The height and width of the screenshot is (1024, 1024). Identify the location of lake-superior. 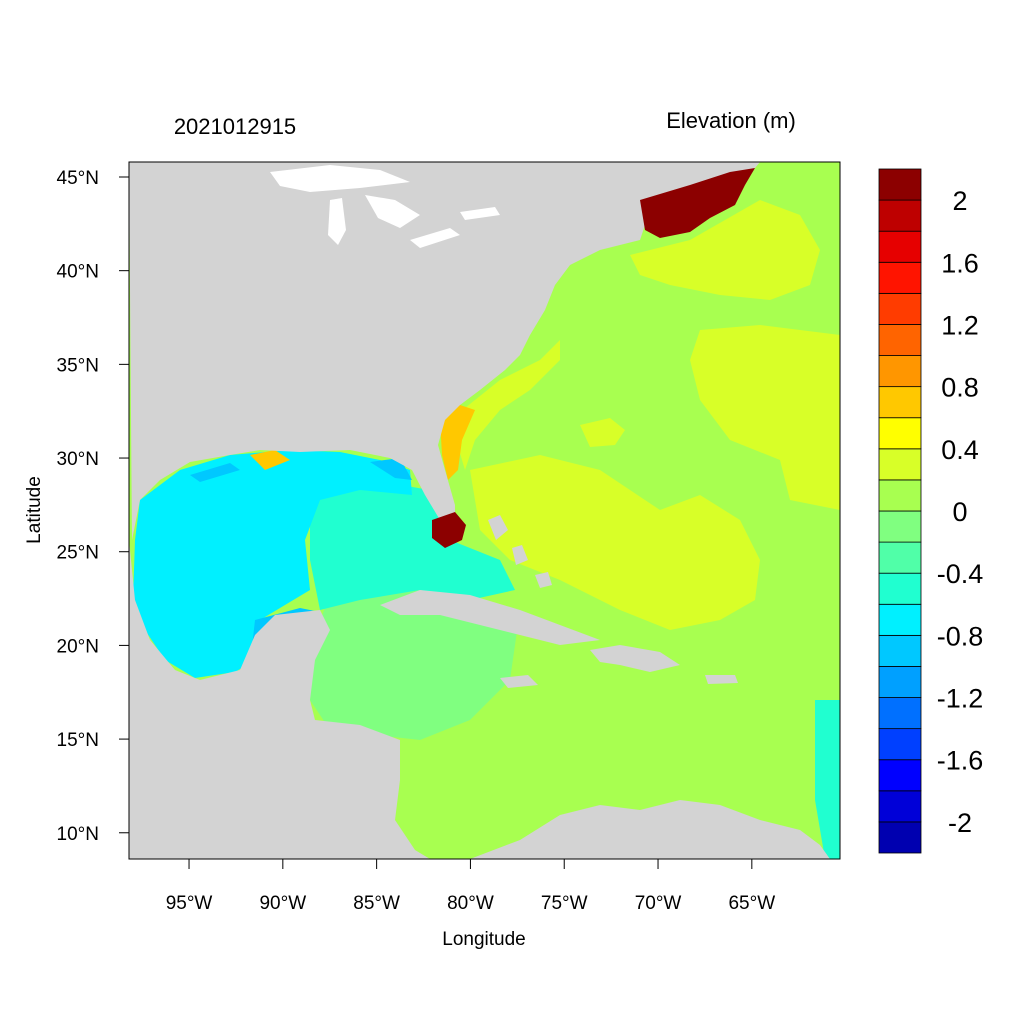
(340, 178).